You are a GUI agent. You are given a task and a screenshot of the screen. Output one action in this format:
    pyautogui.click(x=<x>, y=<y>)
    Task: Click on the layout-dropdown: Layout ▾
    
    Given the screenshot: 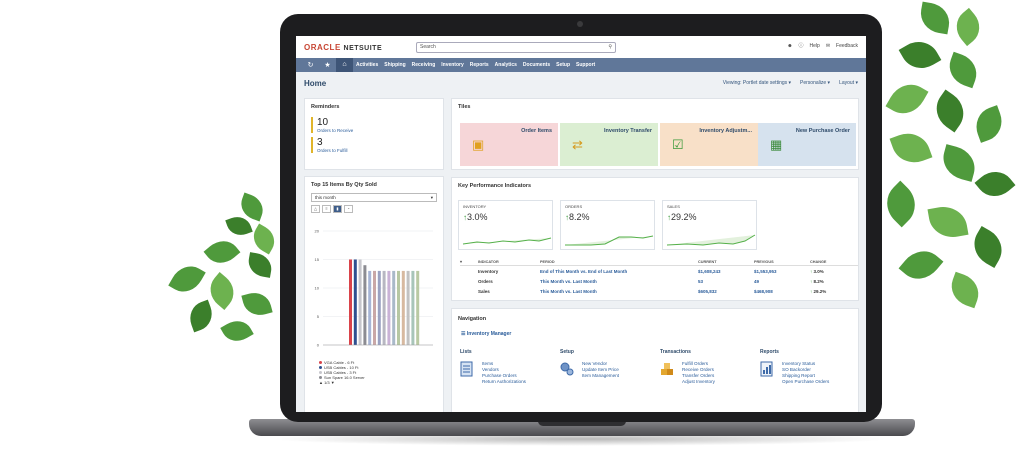 What is the action you would take?
    pyautogui.click(x=848, y=83)
    